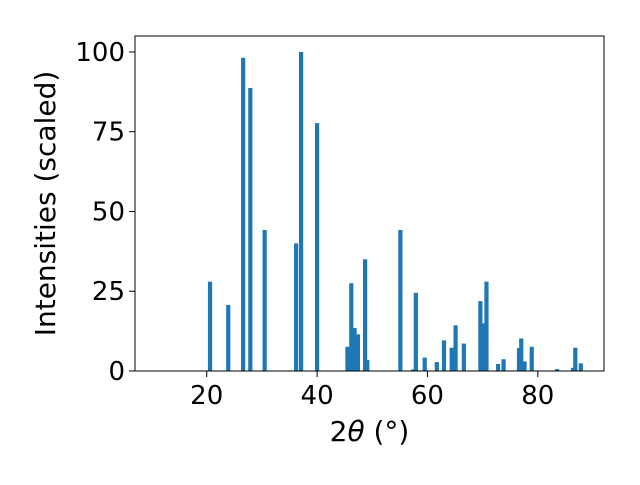 Image resolution: width=640 pixels, height=485 pixels. Describe the element at coordinates (427, 396) in the screenshot. I see `x-tick-label: 60` at that location.